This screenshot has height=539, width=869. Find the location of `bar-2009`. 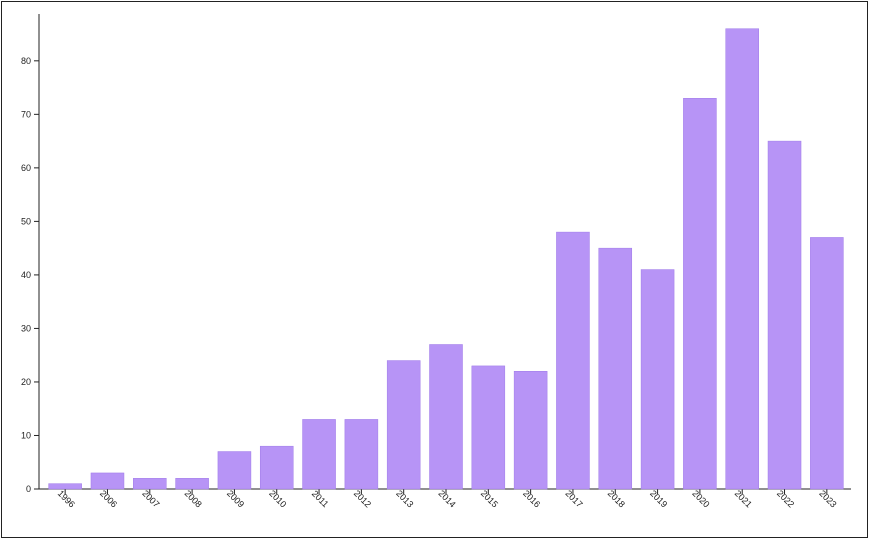

bar-2009 is located at coordinates (234, 470).